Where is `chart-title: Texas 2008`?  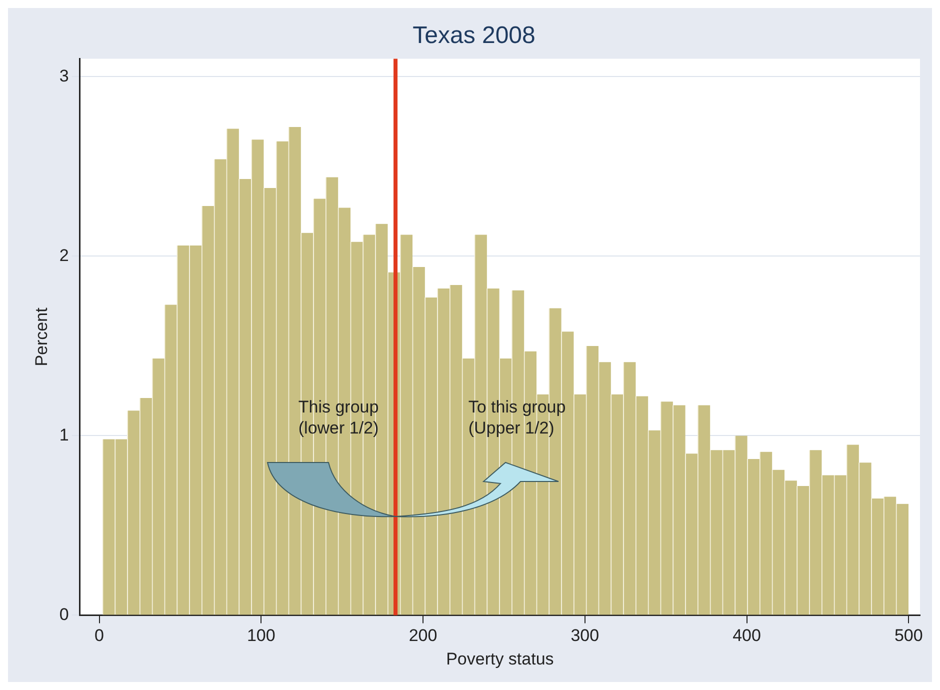
chart-title: Texas 2008 is located at coordinates (474, 36).